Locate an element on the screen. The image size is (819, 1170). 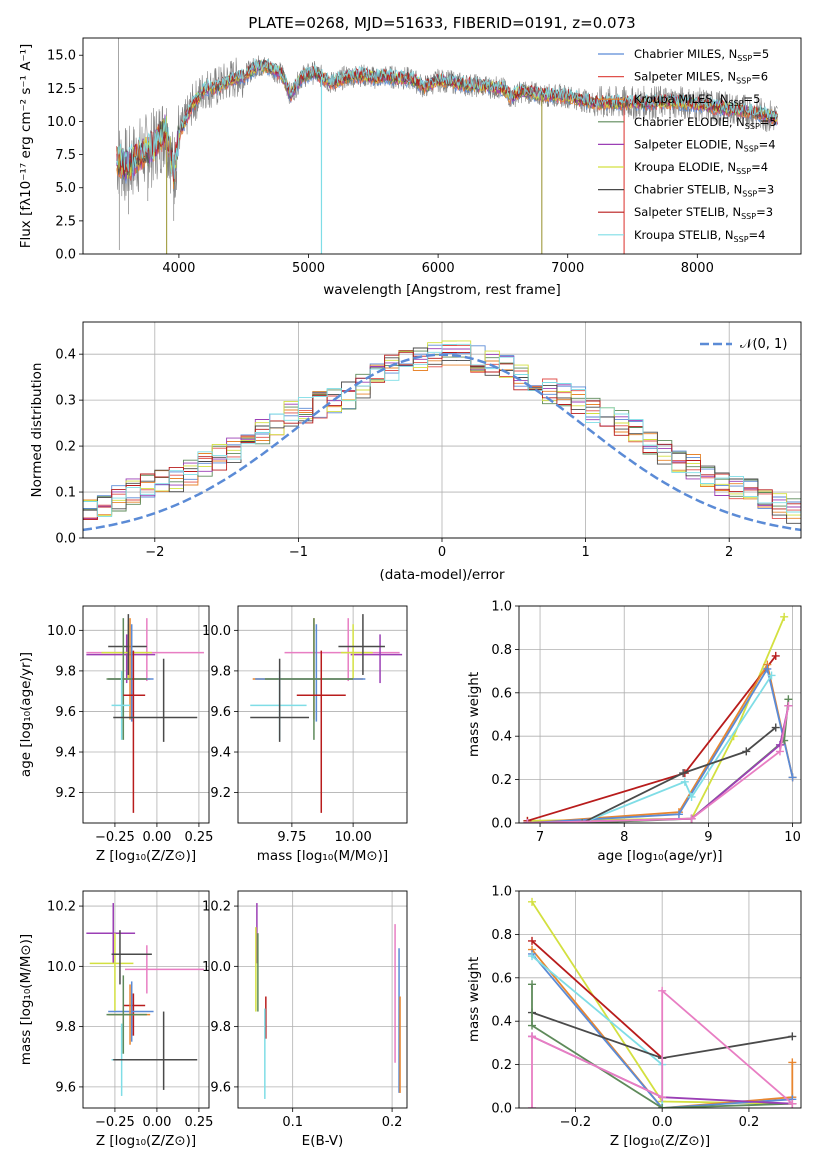
age_vs_Z-frame is located at coordinates (146, 714).